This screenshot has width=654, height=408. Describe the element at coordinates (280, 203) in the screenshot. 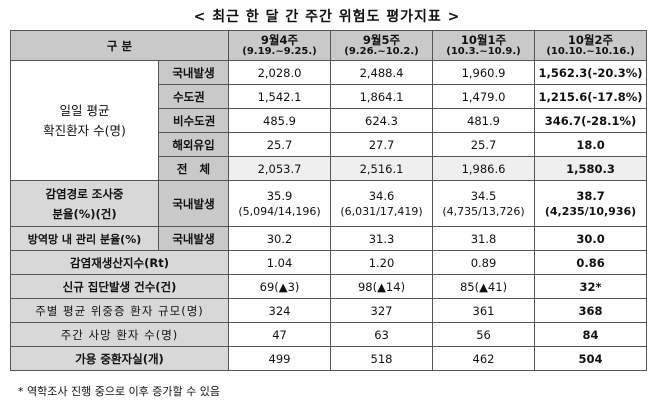

I see `cell: 35.9 (5,094/14,196)` at that location.